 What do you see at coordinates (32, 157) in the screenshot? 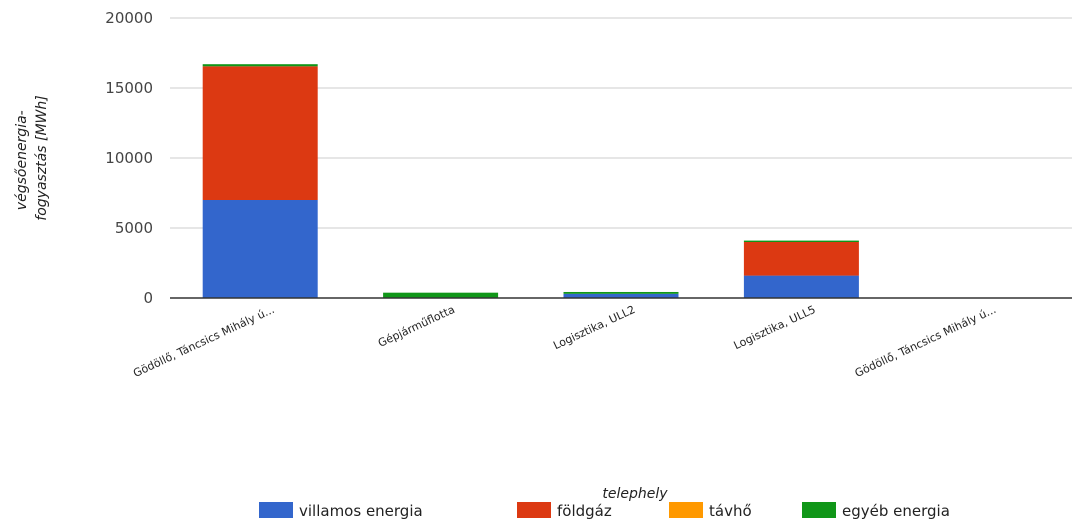
I see `y-axis-title: végsőenergia- fogyasztás [MWh]` at bounding box center [32, 157].